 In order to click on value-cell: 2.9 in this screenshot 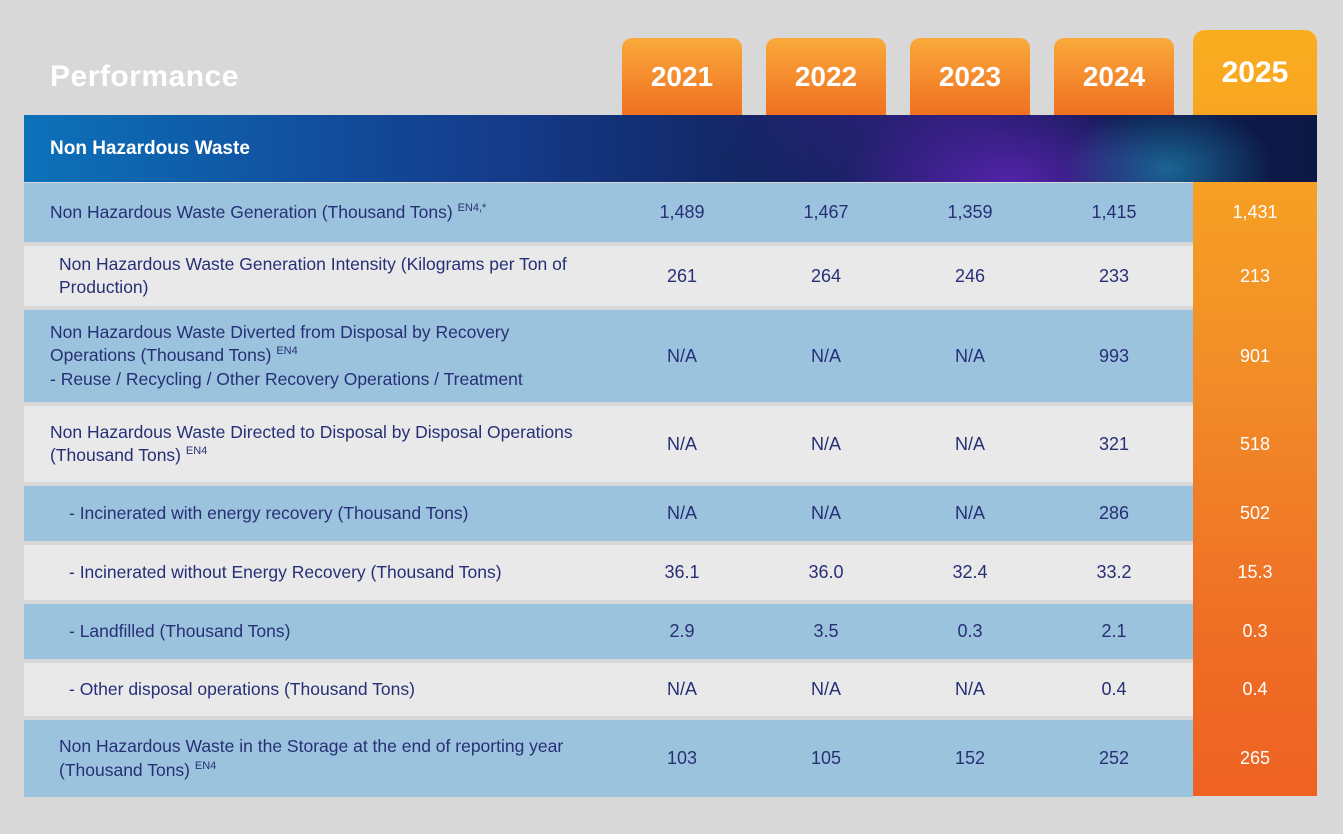, I will do `click(682, 631)`.